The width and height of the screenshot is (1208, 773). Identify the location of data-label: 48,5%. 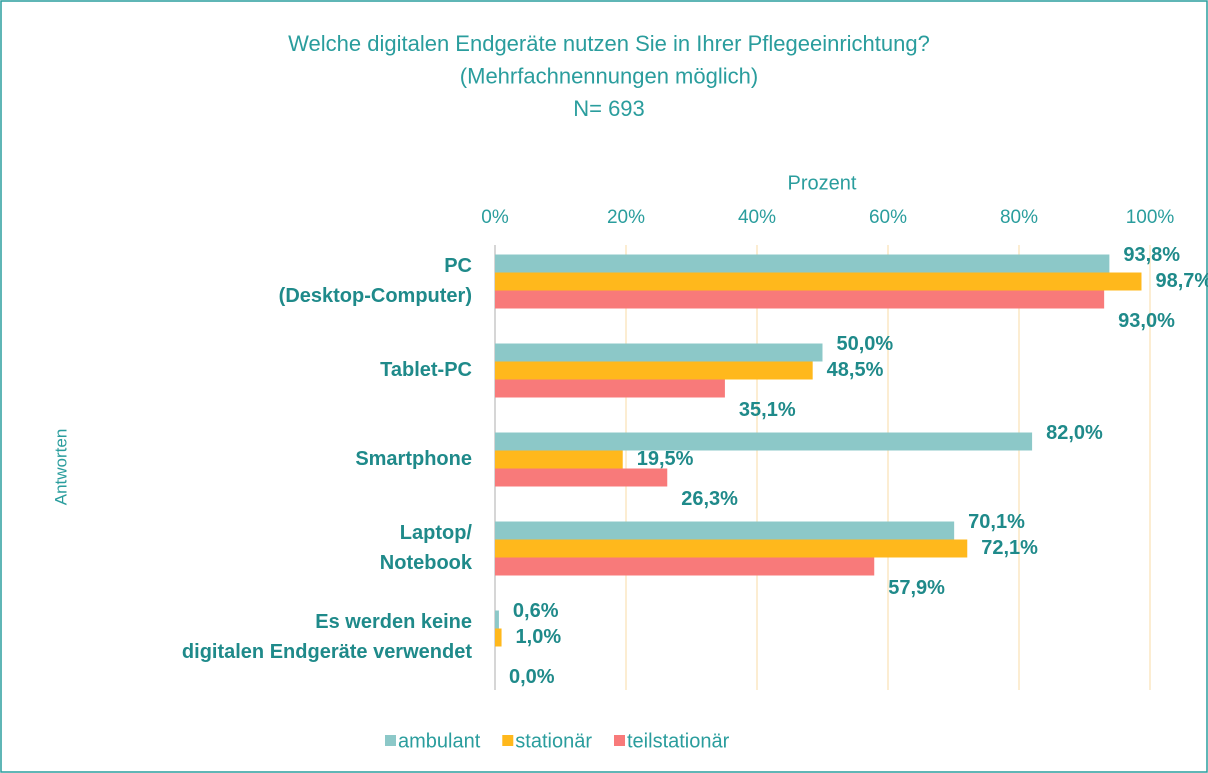
(855, 370).